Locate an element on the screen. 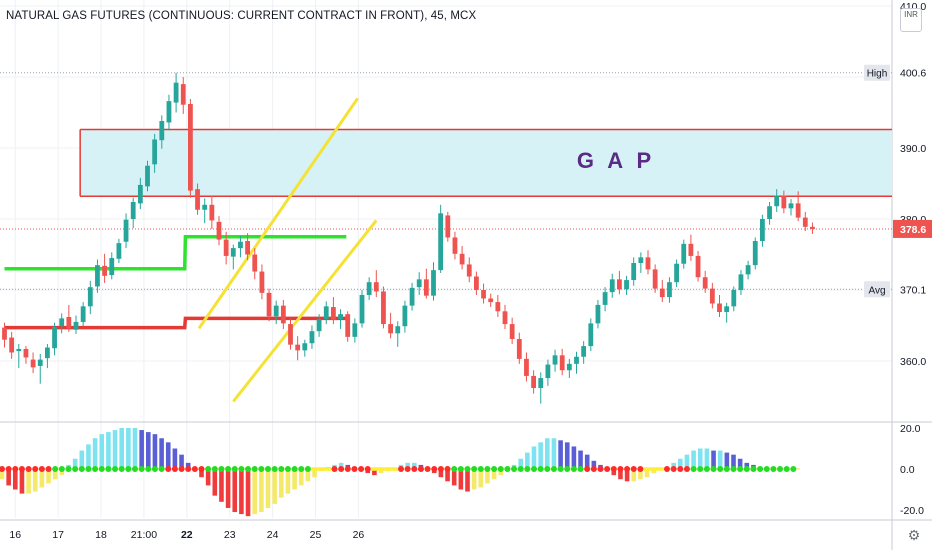 This screenshot has height=555, width=932. price-marker-value-bg is located at coordinates (912, 72).